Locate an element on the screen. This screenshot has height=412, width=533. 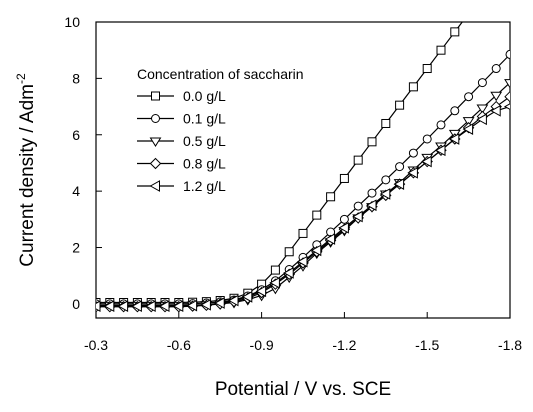
legend-item: 0.1 g/L is located at coordinates (181, 119).